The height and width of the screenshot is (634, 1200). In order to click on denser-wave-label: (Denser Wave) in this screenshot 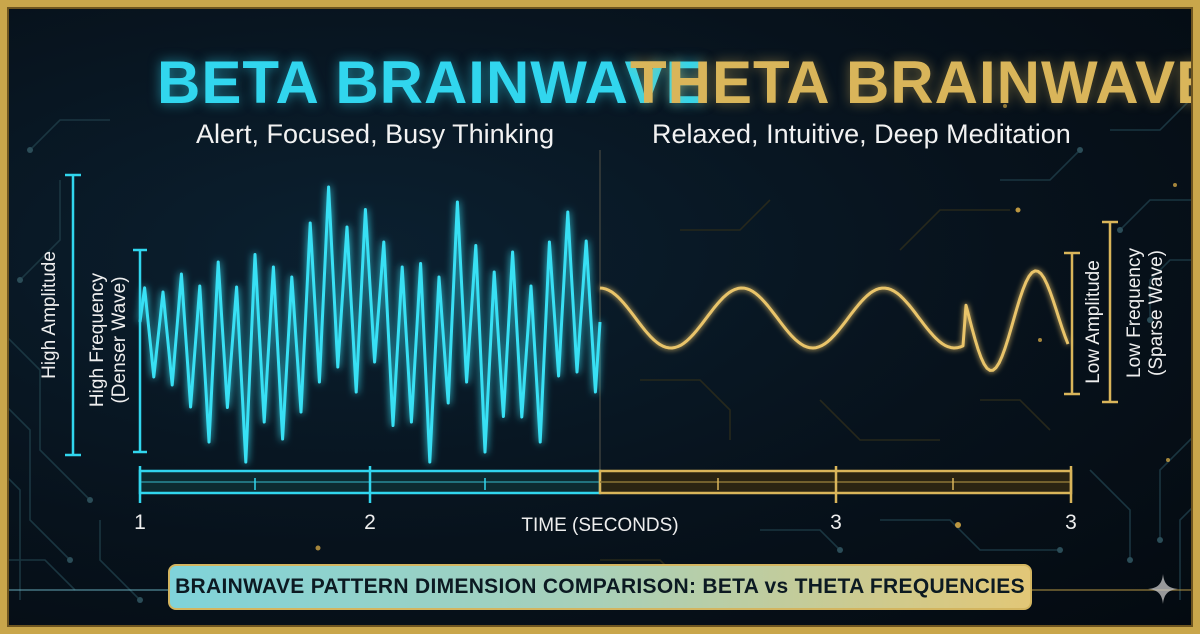, I will do `click(119, 339)`.